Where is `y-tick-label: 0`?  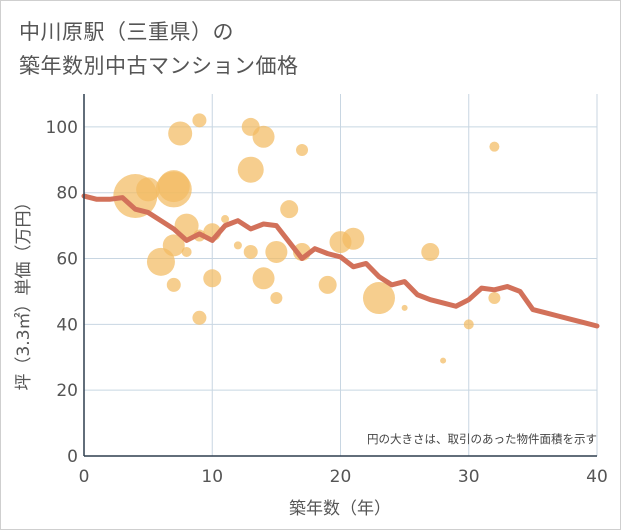 y-tick-label: 0 is located at coordinates (72, 457).